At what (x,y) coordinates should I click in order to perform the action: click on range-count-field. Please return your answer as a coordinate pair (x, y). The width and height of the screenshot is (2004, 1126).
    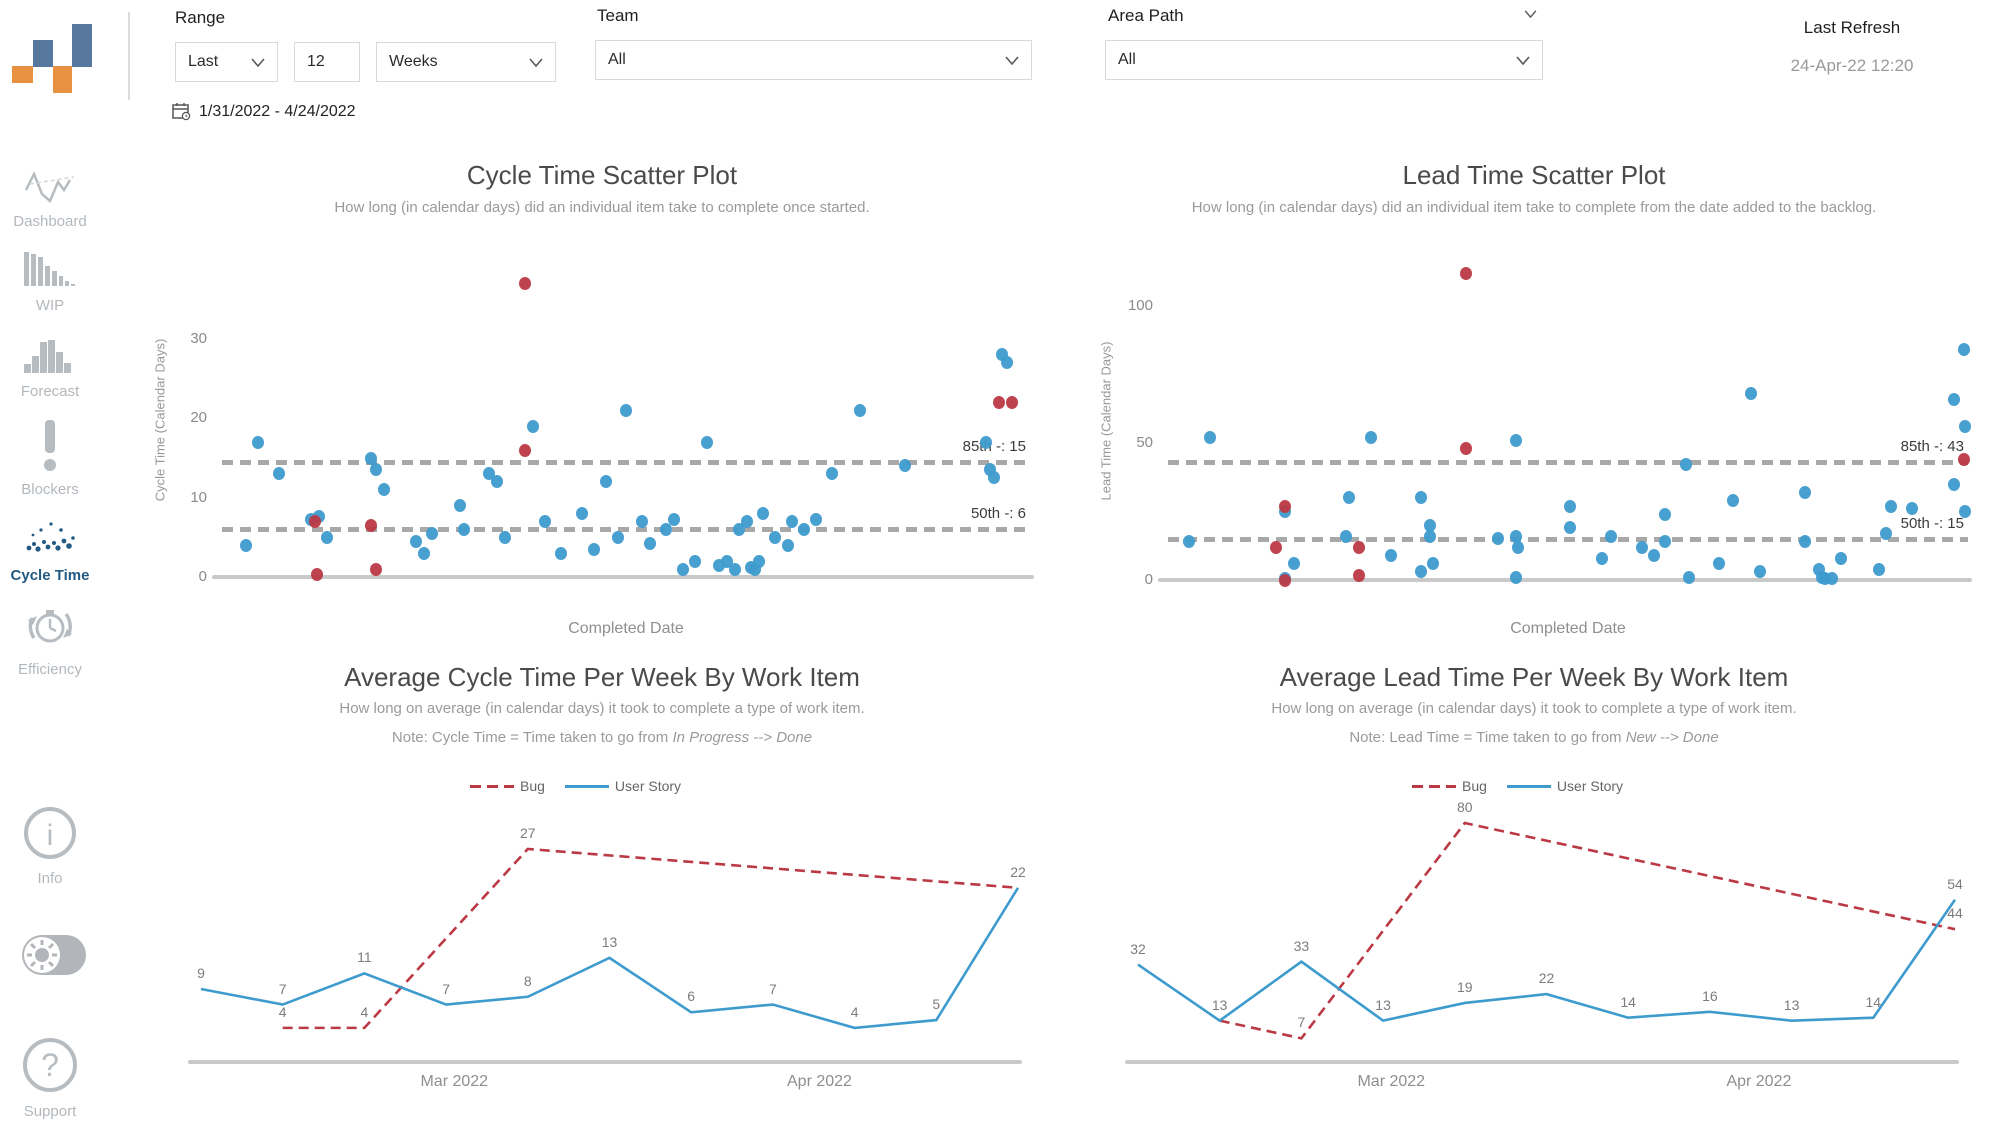
    Looking at the image, I should click on (327, 62).